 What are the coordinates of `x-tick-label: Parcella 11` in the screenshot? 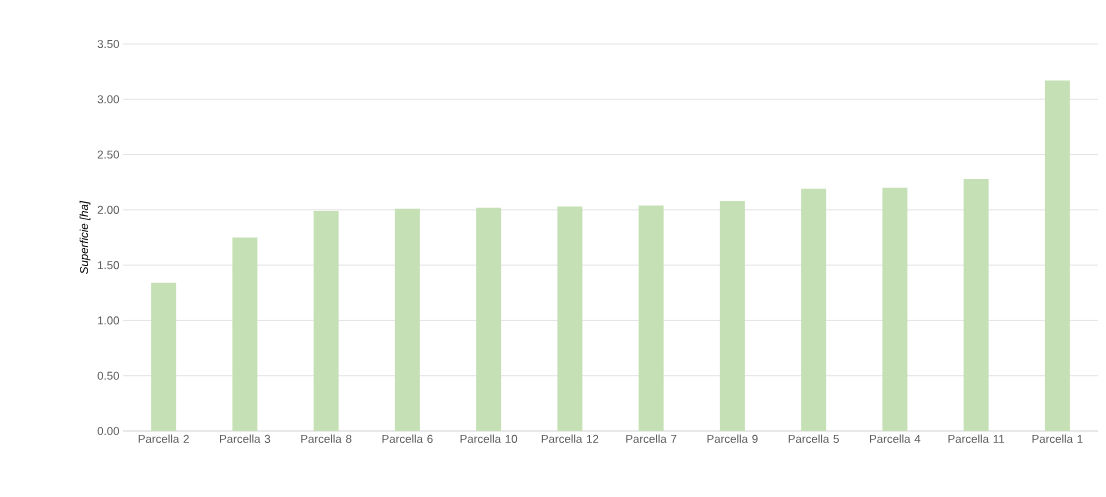 It's located at (976, 438).